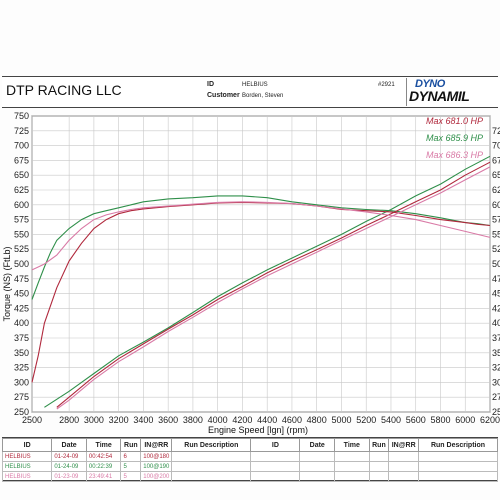  I want to click on dynojet-logo: DYNO DYNAMIL, so click(453, 92).